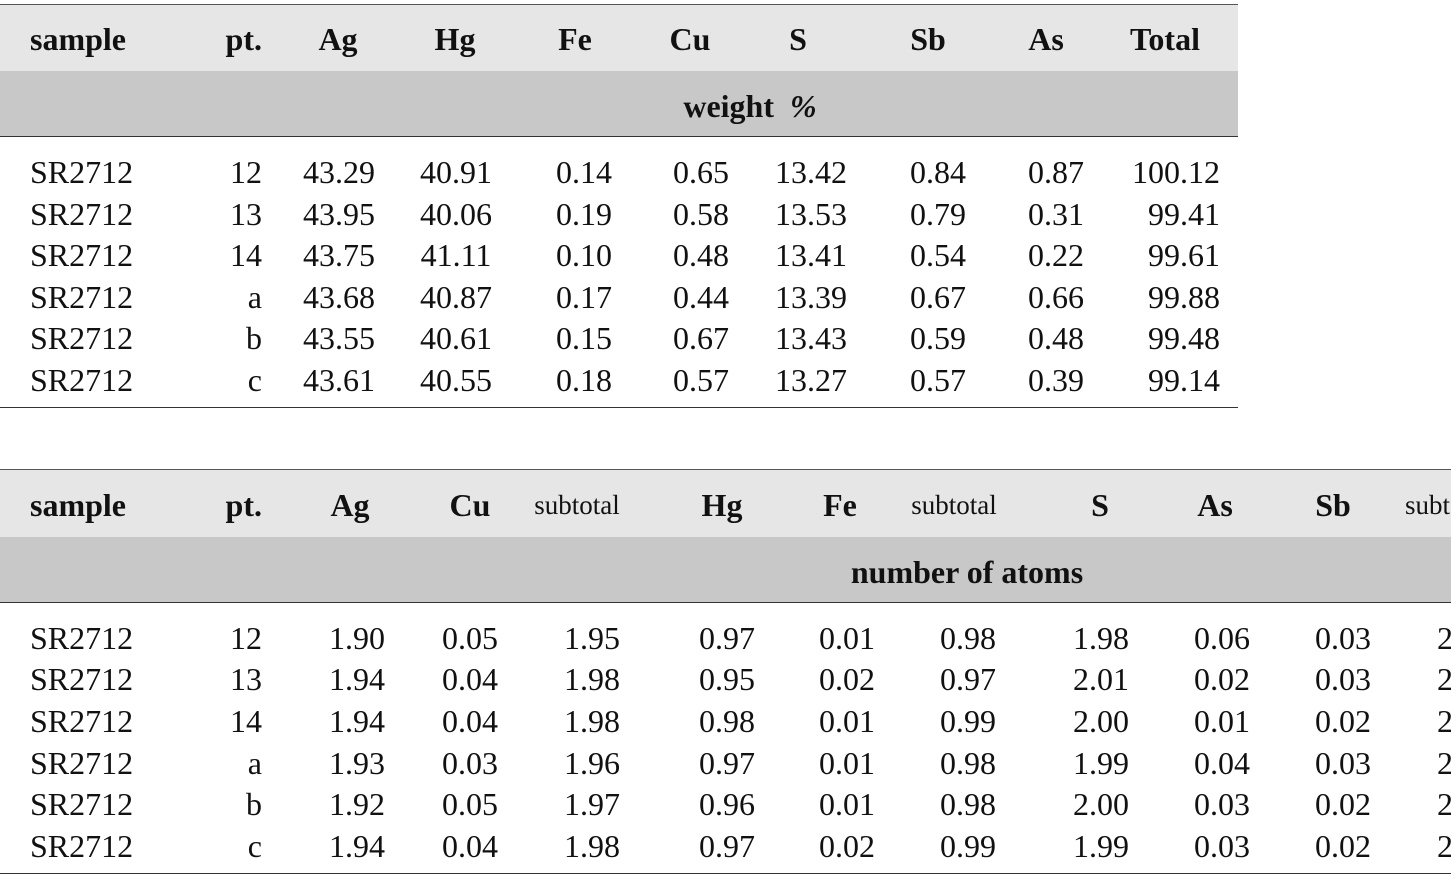 This screenshot has width=1451, height=892. Describe the element at coordinates (456, 338) in the screenshot. I see `table-cell: 40.61` at that location.